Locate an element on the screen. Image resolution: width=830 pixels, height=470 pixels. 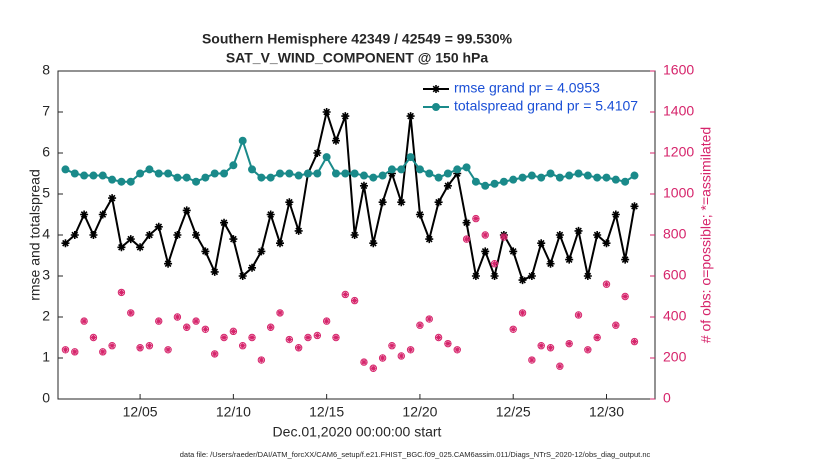
y2-tick-label: 1600 is located at coordinates (678, 70).